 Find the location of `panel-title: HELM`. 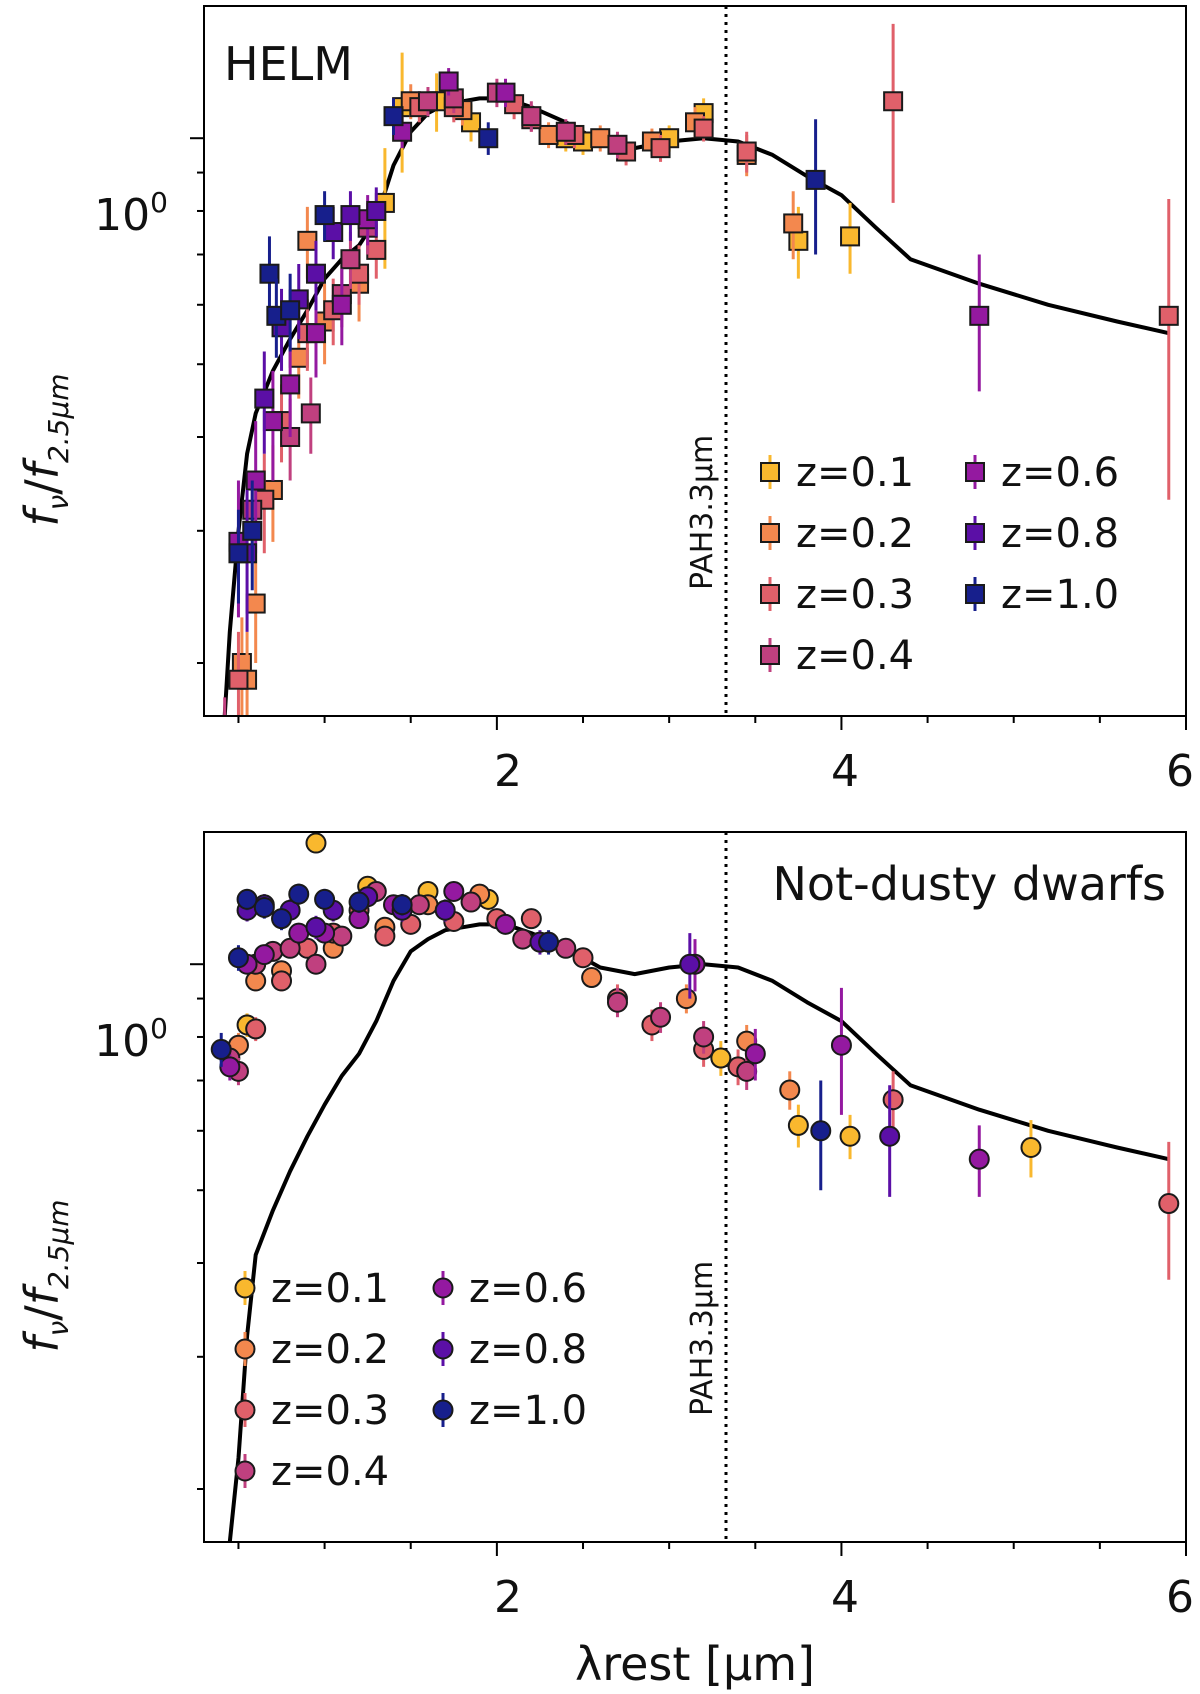

panel-title: HELM is located at coordinates (288, 64).